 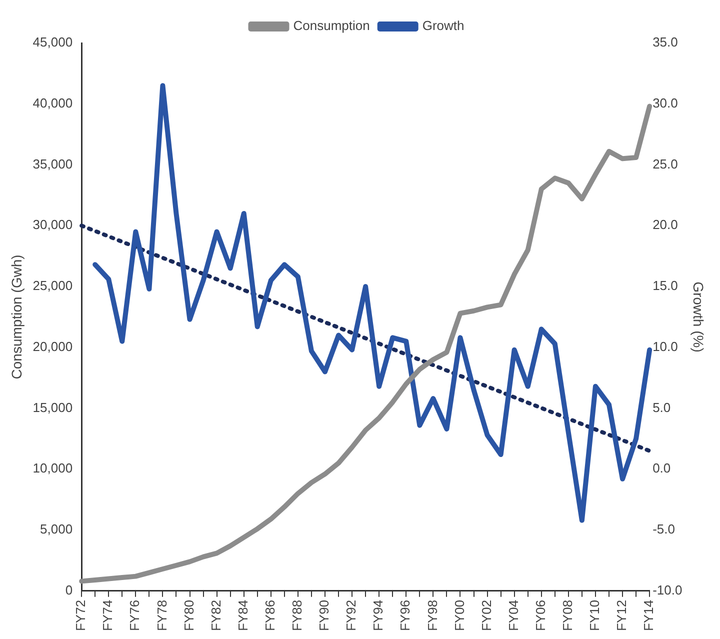 I want to click on legend-label: Consumption, so click(x=331, y=26).